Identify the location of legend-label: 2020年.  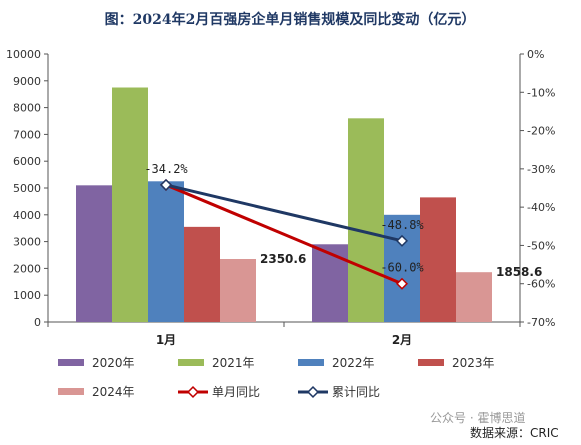
(113, 363).